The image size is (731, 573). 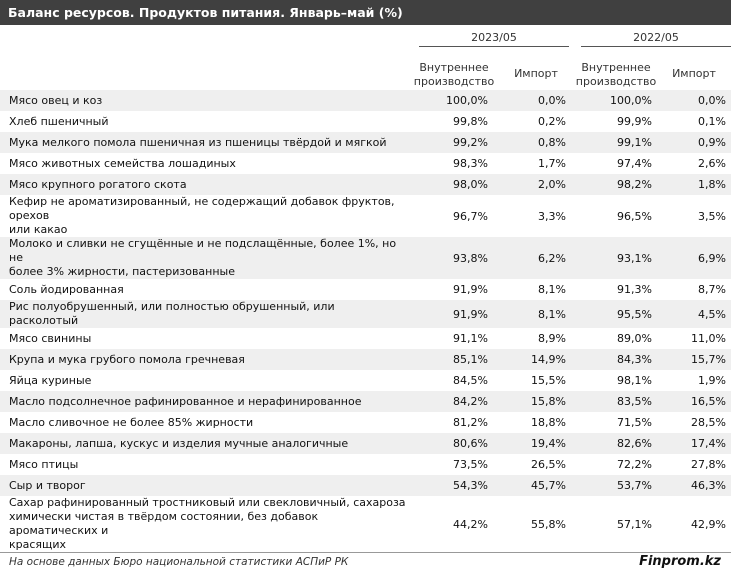 I want to click on import-2023-value: 15,5%, so click(x=548, y=380).